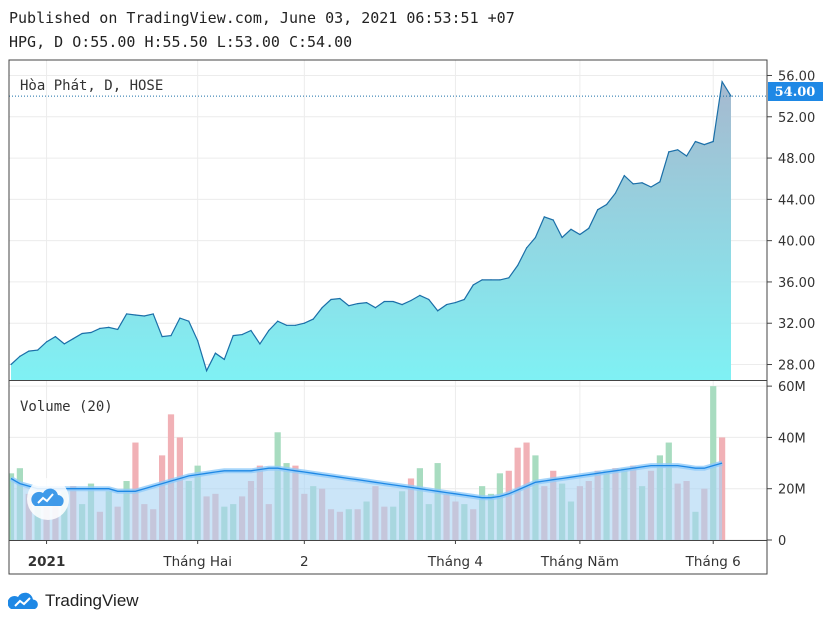 The width and height of the screenshot is (832, 625). Describe the element at coordinates (796, 283) in the screenshot. I see `price-tick-label: 36.00` at that location.